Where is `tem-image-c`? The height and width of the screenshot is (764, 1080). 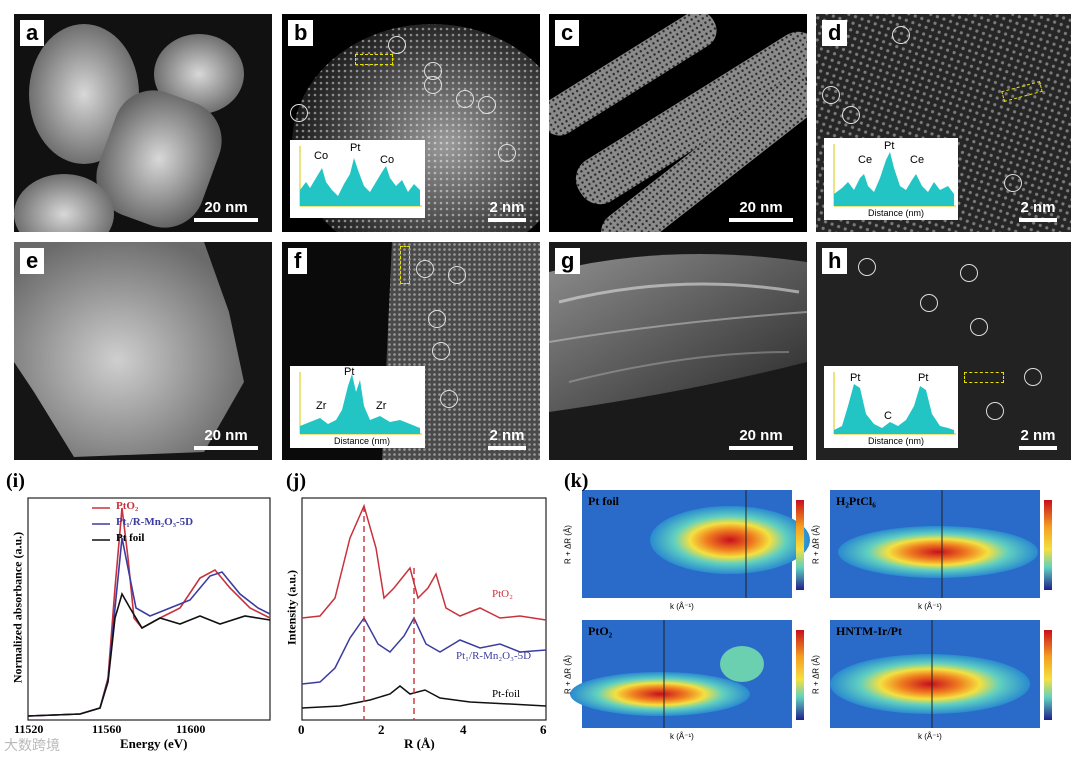
tem-image-c is located at coordinates (678, 123).